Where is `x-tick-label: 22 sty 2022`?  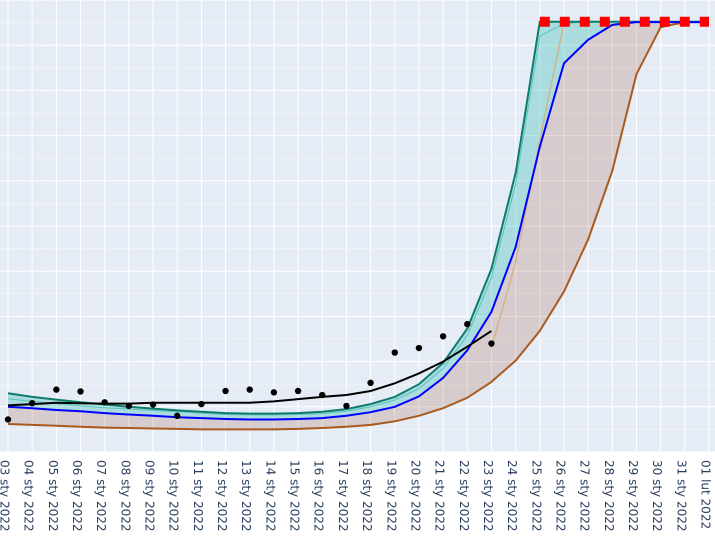
x-tick-label: 22 sty 2022 is located at coordinates (464, 496).